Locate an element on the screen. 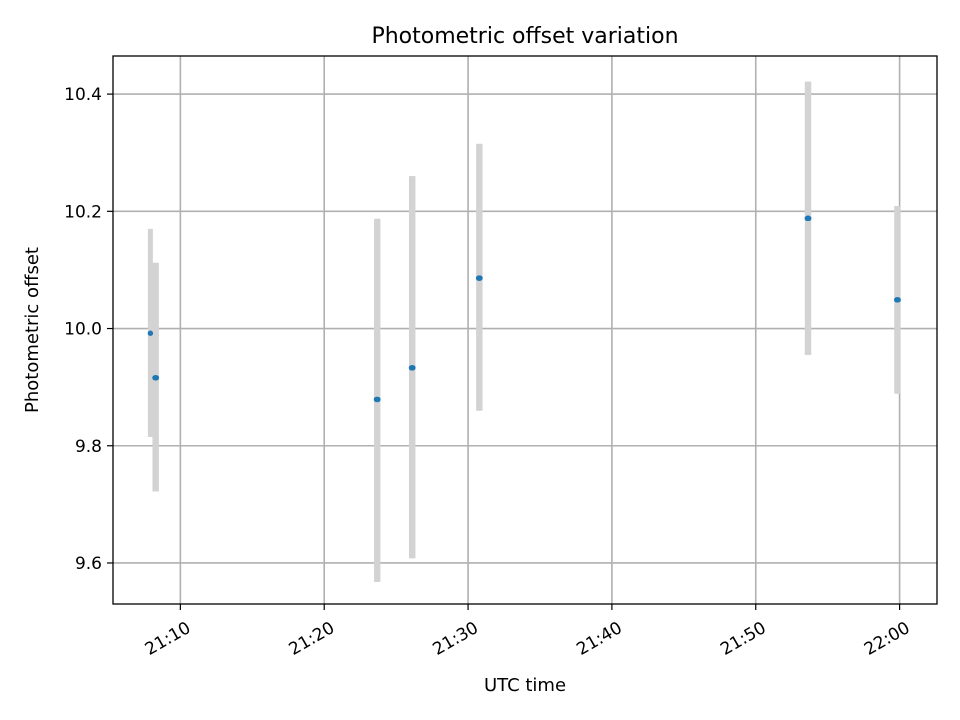 The height and width of the screenshot is (720, 960). y-axis-label: Photometric offset is located at coordinates (32, 330).